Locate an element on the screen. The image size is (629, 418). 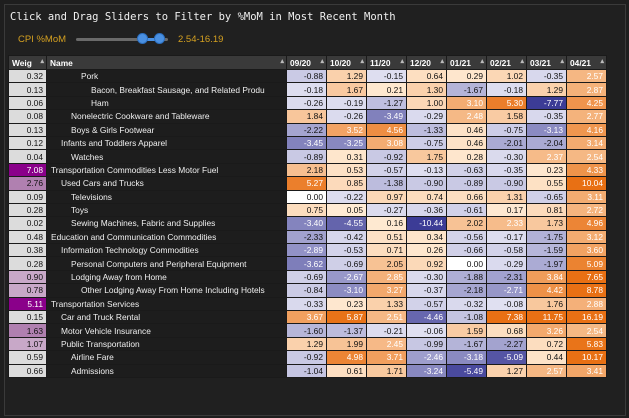
item-name-cell: Transportation Services is located at coordinates (166, 304).